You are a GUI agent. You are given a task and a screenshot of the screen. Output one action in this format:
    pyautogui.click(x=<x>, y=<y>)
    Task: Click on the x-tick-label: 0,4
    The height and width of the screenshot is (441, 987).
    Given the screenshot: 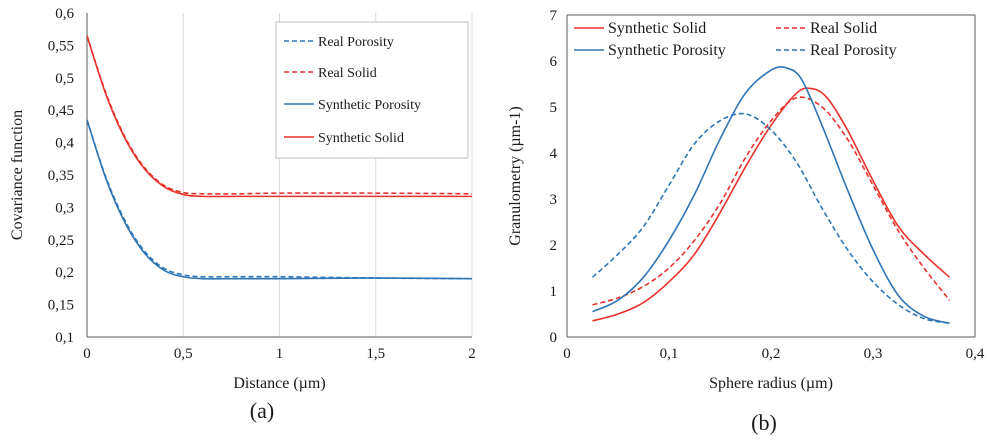 What is the action you would take?
    pyautogui.click(x=975, y=354)
    